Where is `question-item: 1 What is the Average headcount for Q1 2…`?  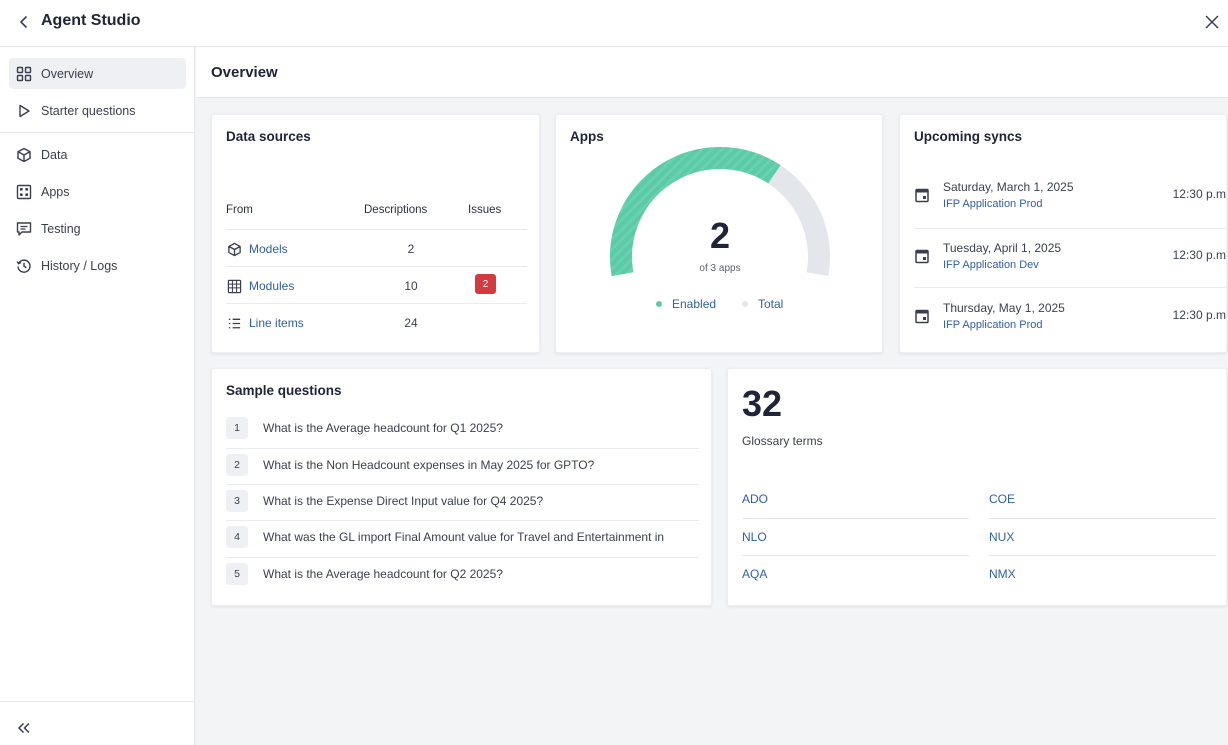 question-item: 1 What is the Average headcount for Q1 2… is located at coordinates (462, 430).